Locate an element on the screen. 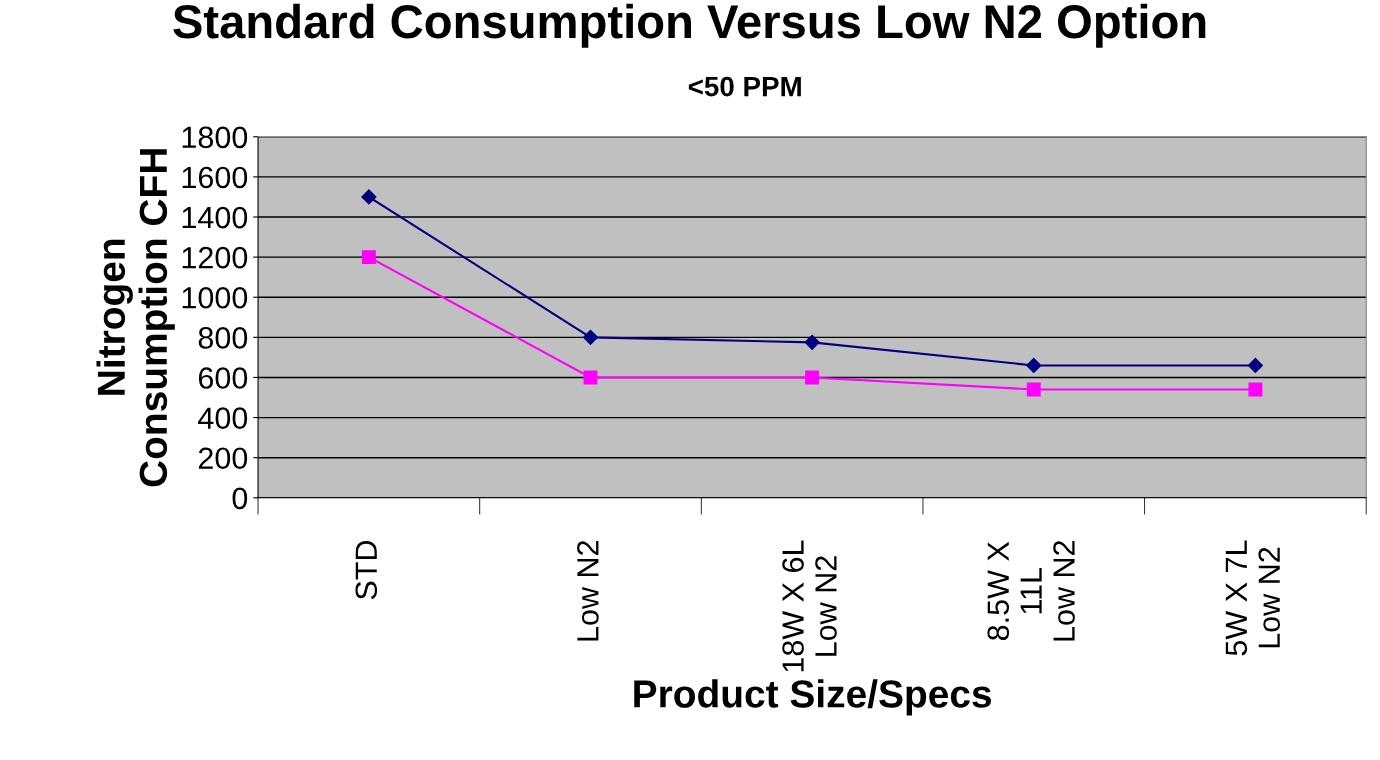 The height and width of the screenshot is (760, 1380). y-tick-label: 600 is located at coordinates (223, 378).